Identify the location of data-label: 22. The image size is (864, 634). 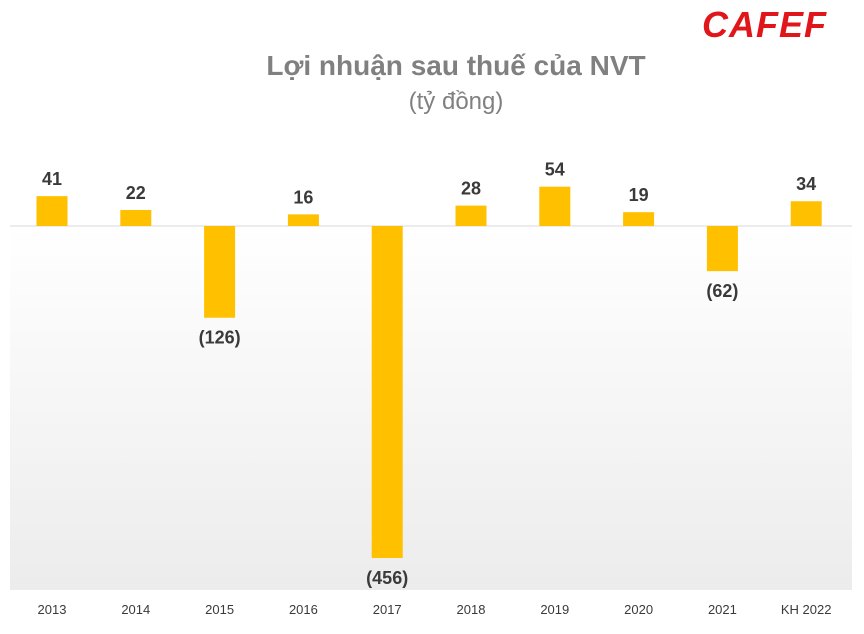
(136, 193).